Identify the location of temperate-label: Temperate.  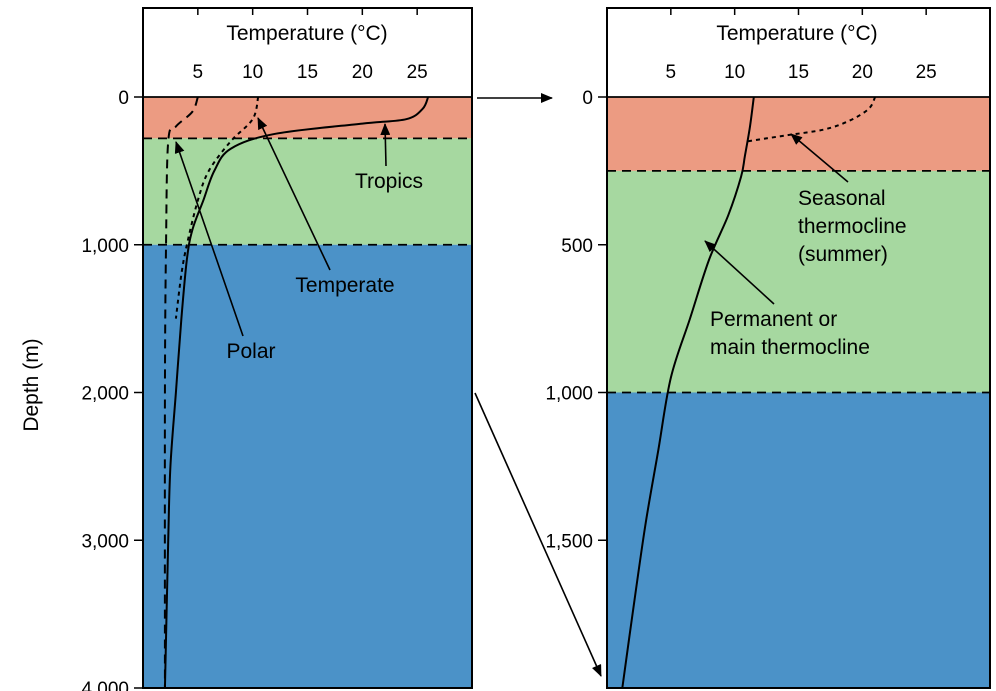
(344, 285).